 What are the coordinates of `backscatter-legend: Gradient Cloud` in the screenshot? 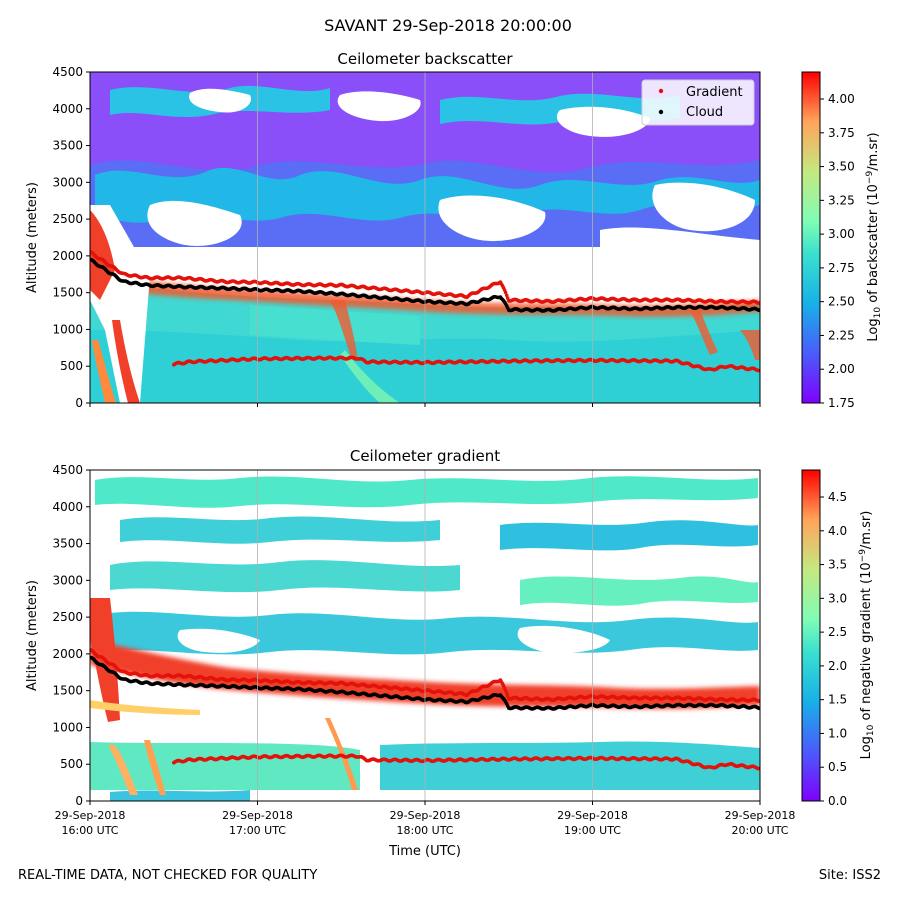 It's located at (698, 102).